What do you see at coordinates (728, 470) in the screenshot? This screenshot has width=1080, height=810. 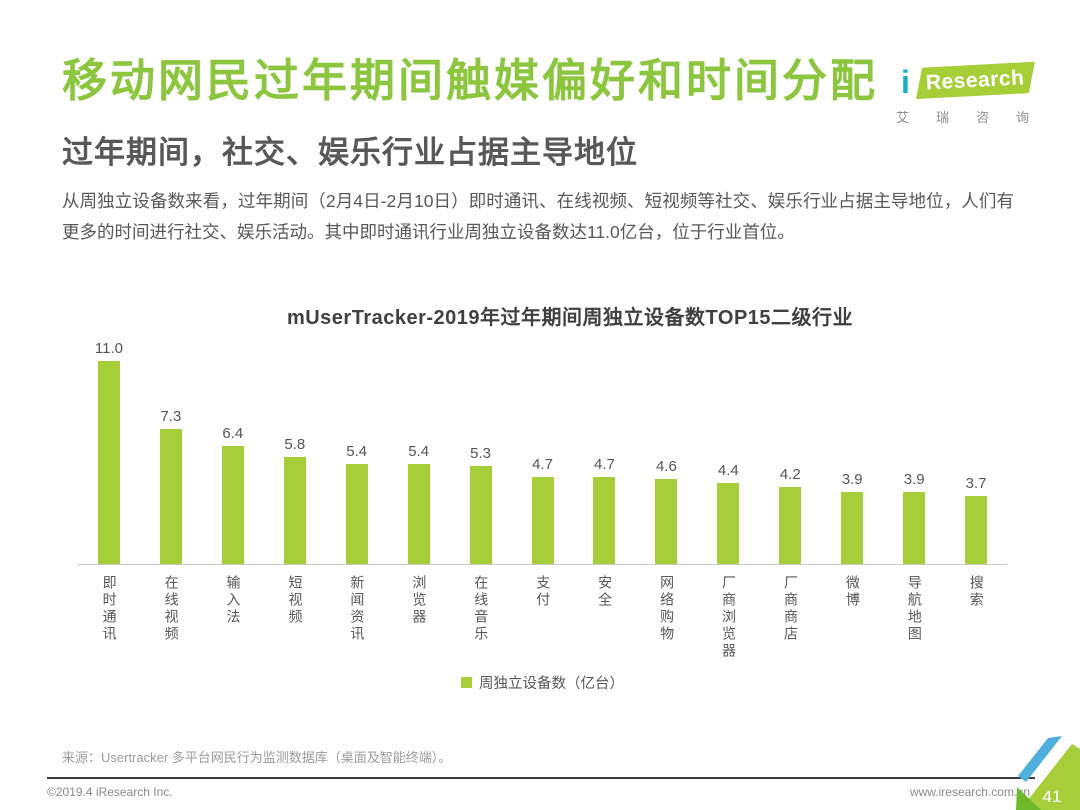 I see `bar-value-label: 4.4` at bounding box center [728, 470].